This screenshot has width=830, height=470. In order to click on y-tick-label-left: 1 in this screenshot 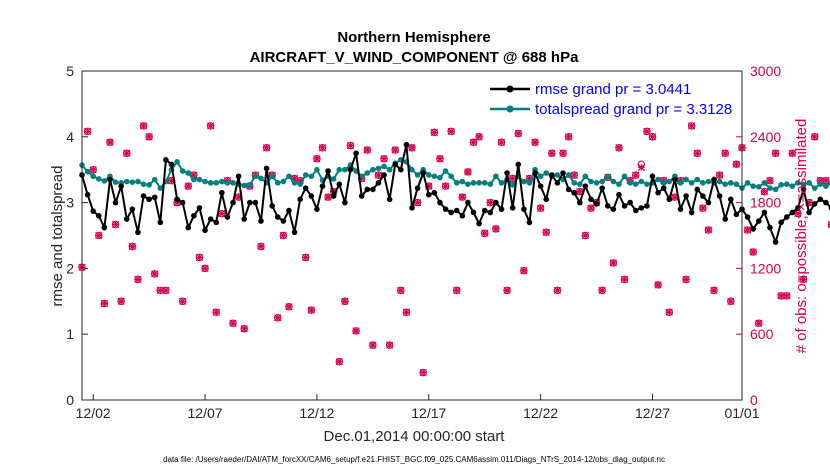, I will do `click(70, 334)`.